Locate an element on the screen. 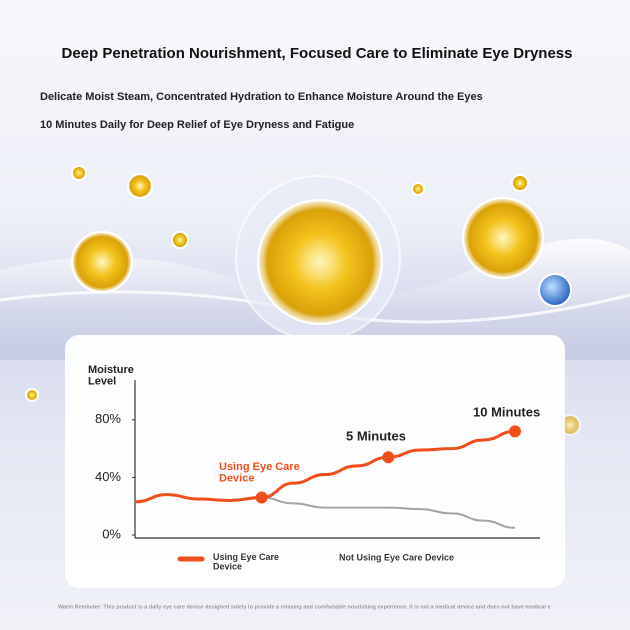 The width and height of the screenshot is (630, 630). y-tick-label: 80% is located at coordinates (108, 418).